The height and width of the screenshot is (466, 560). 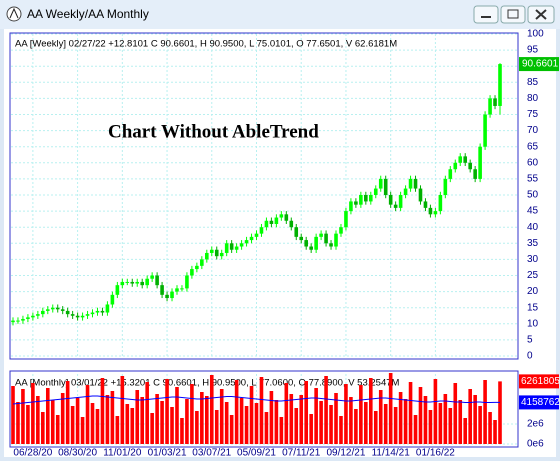 What do you see at coordinates (391, 453) in the screenshot?
I see `x-tick-label: 11/14/21` at bounding box center [391, 453].